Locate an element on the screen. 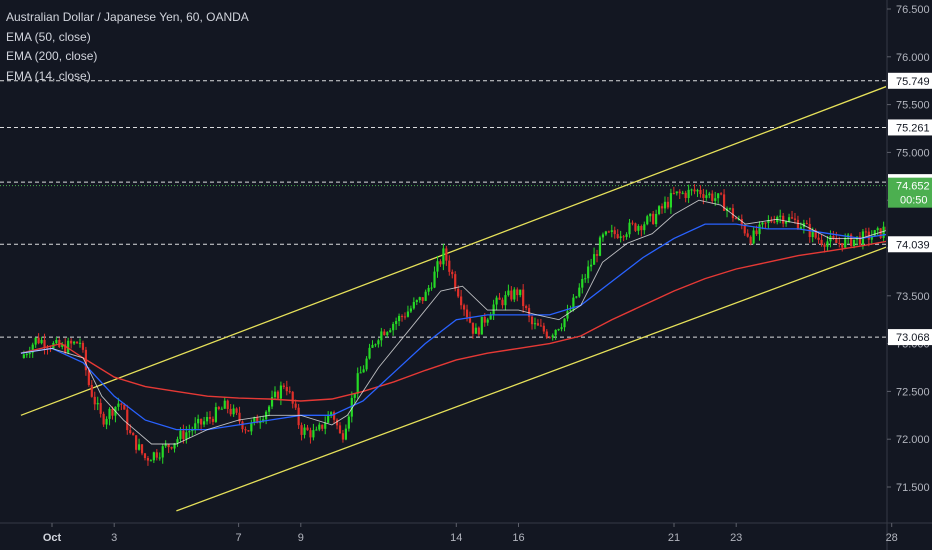  level-tag-1: 75.261 is located at coordinates (913, 128).